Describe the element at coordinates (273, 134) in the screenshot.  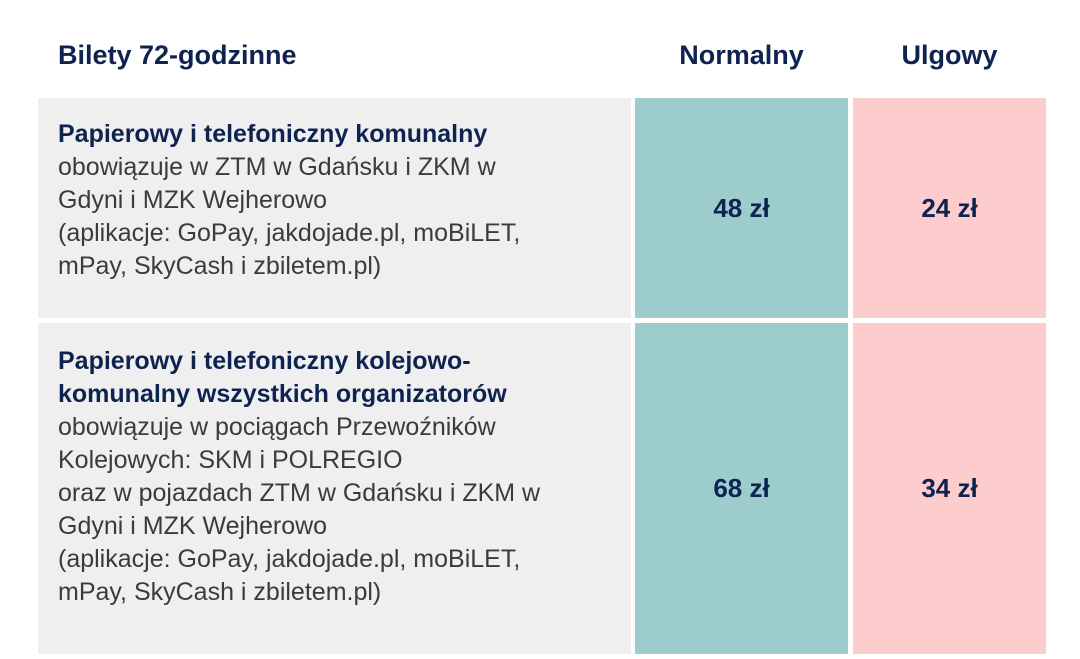
I see `ticket-name: Papierowy i telefoniczny komunalny` at that location.